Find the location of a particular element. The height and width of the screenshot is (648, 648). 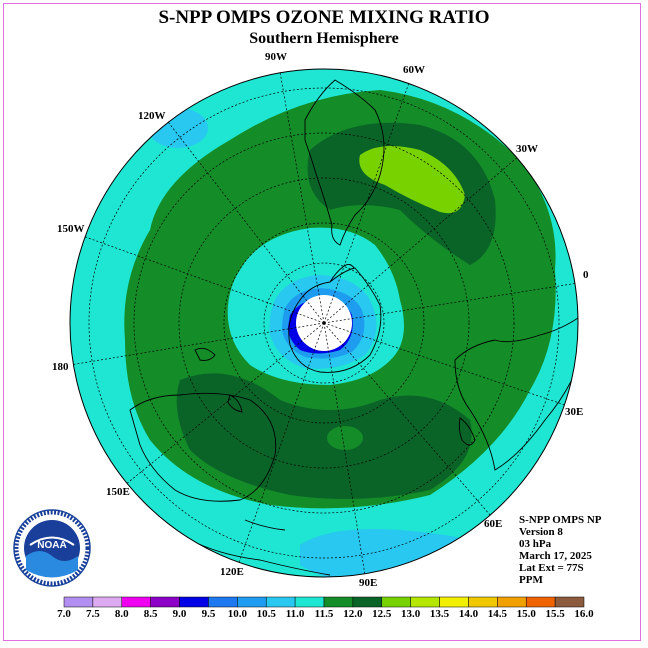

colorbar-tick-label: 11.5 is located at coordinates (324, 614).